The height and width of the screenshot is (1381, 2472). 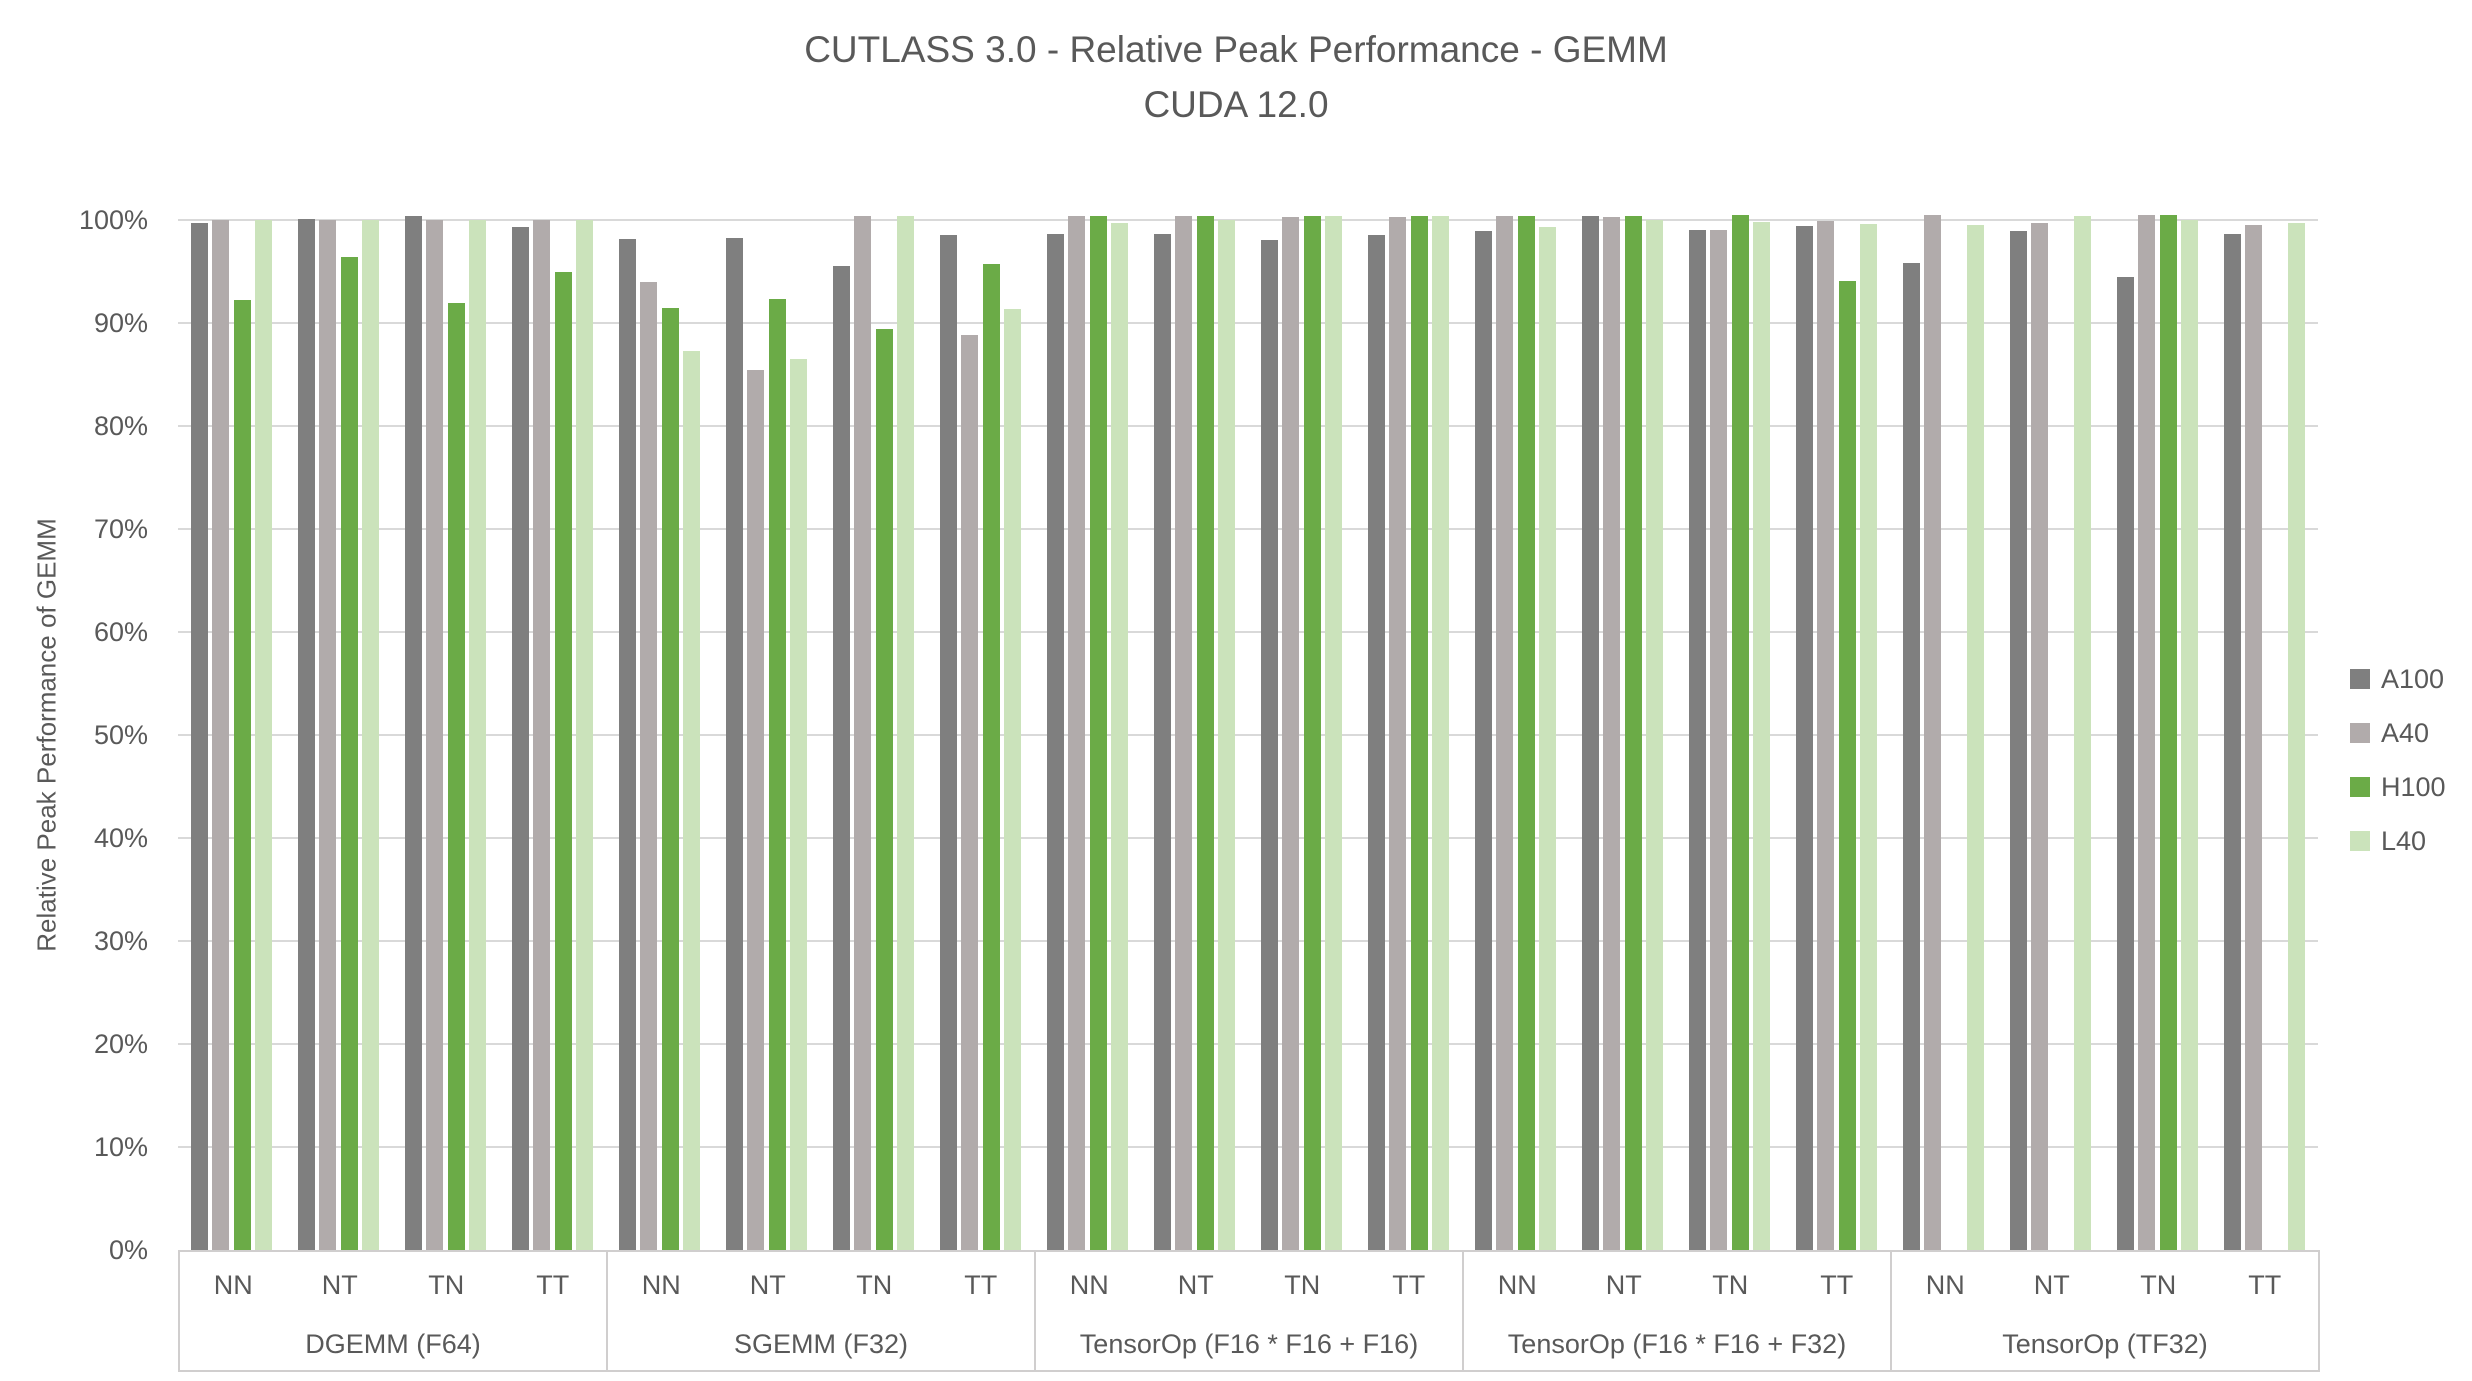 I want to click on legend-item-A40: A40, so click(x=2398, y=733).